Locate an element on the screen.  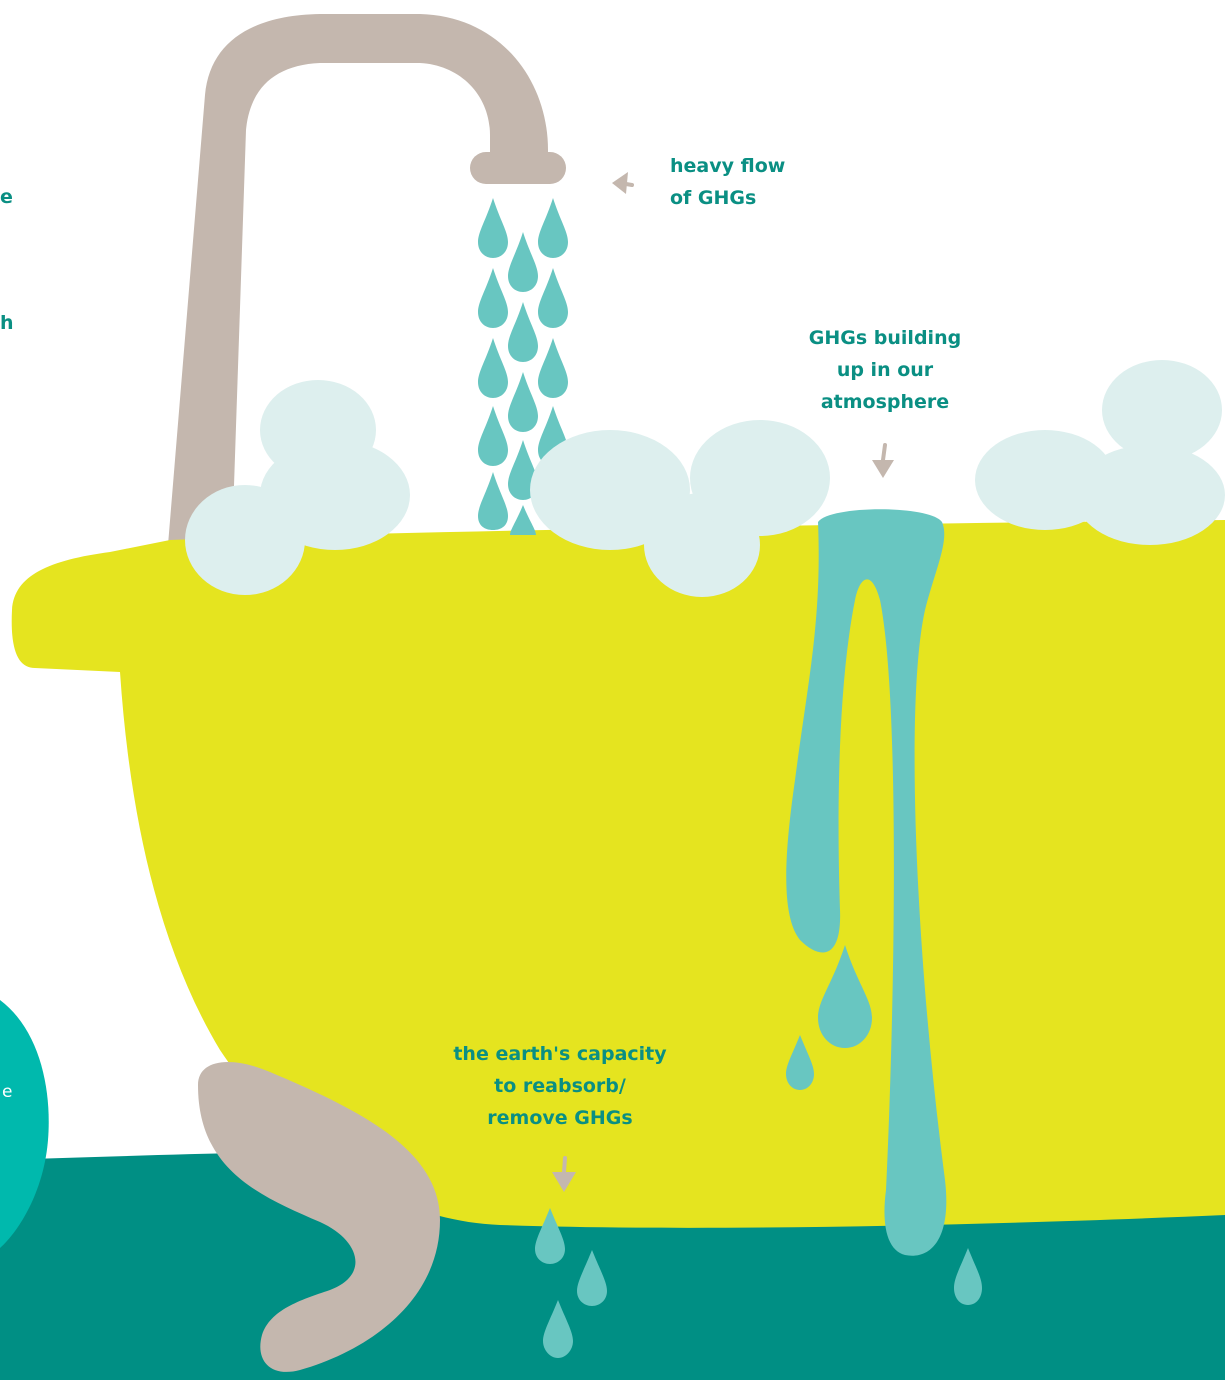
overflow-drops is located at coordinates (884, 1125).